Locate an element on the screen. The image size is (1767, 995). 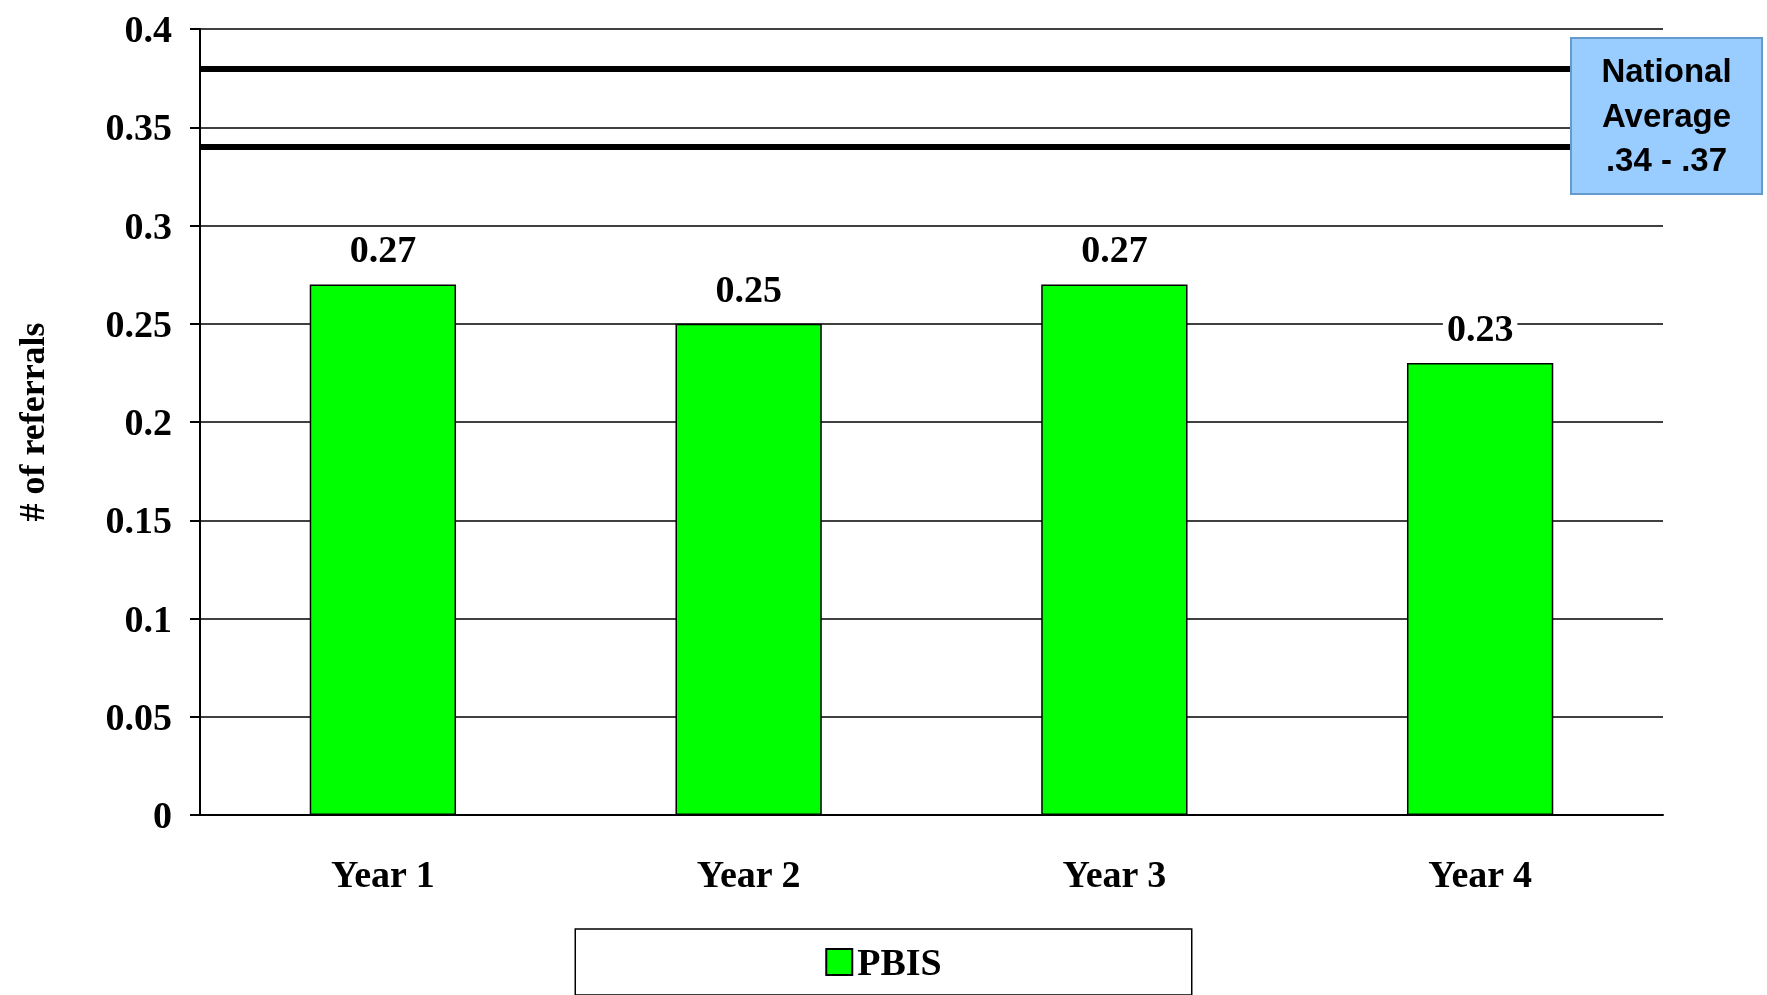
y-tick-label: 0.35 is located at coordinates (138, 127).